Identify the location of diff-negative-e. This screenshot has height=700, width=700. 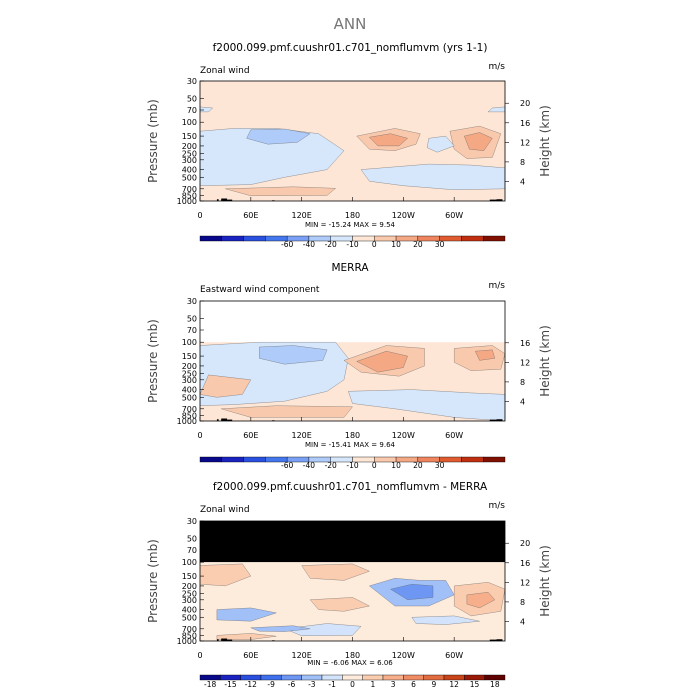
(445, 620).